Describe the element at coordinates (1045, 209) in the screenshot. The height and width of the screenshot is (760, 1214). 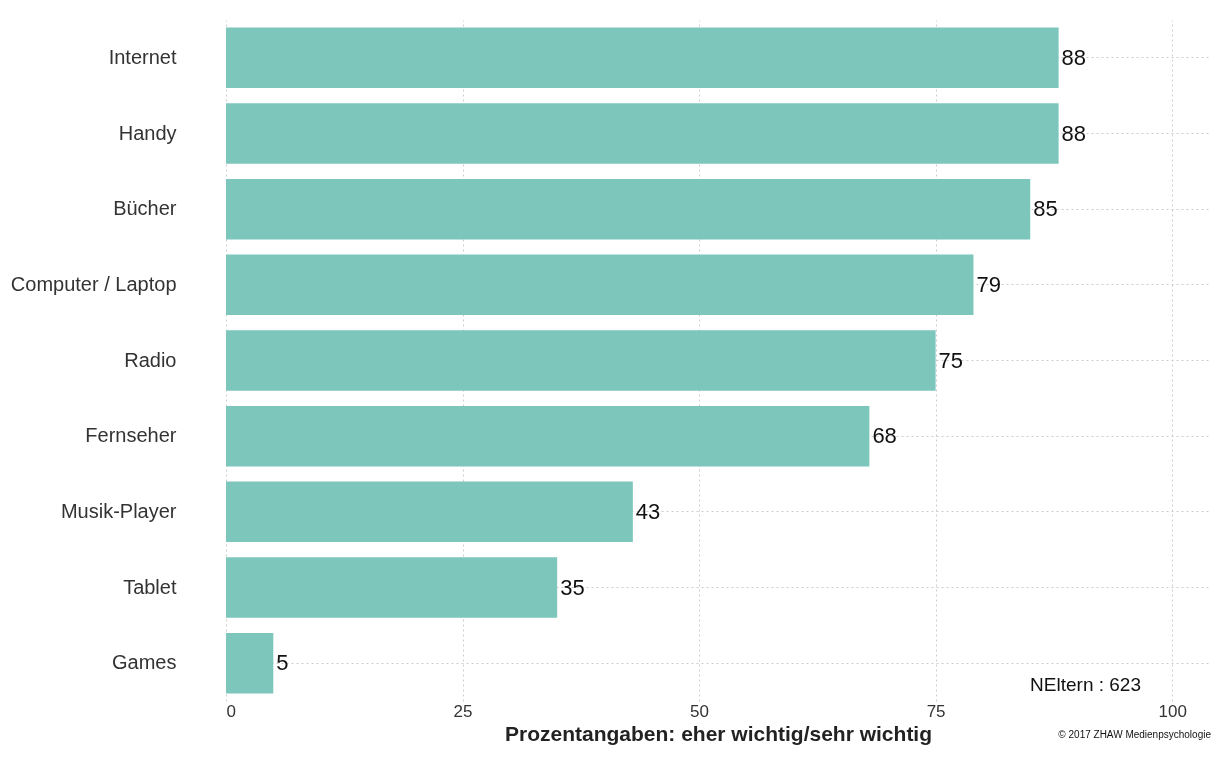
I see `data-label: 85` at that location.